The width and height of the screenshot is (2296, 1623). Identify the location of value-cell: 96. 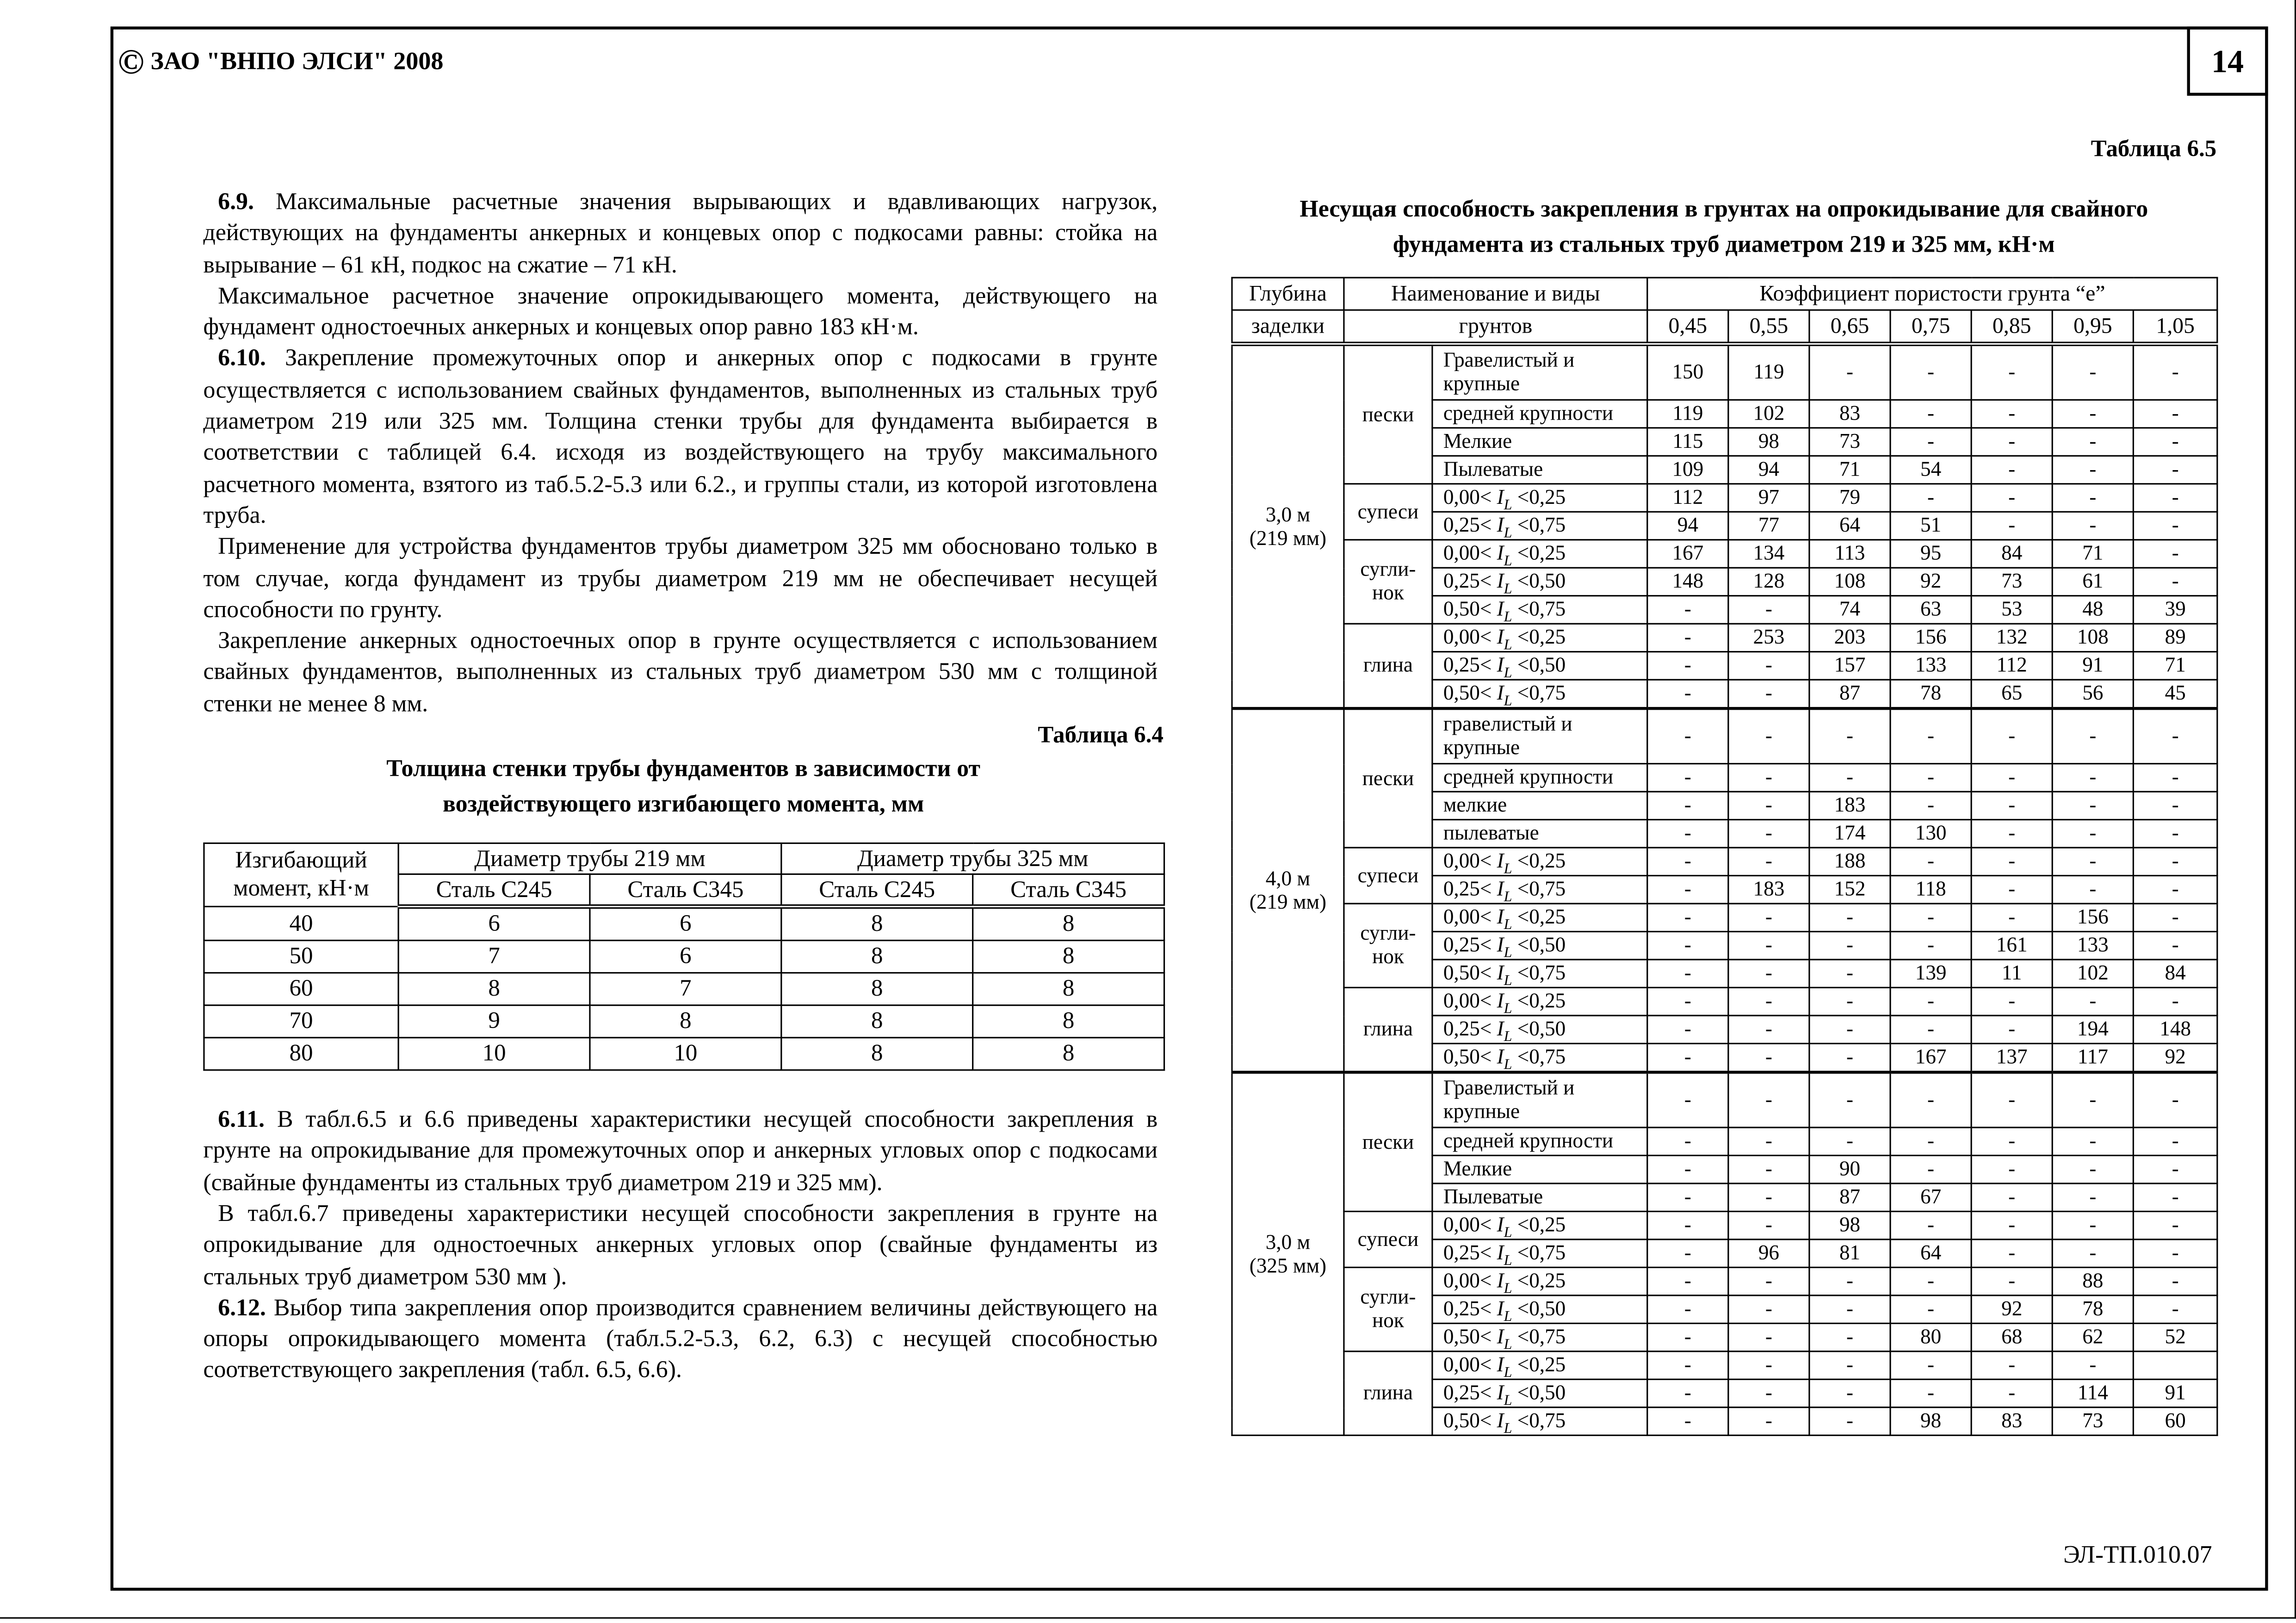
(1768, 1253).